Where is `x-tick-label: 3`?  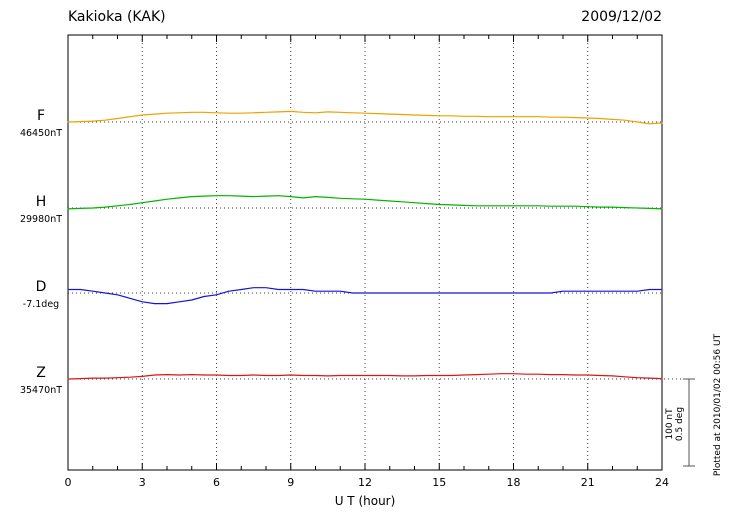
x-tick-label: 3 is located at coordinates (142, 482).